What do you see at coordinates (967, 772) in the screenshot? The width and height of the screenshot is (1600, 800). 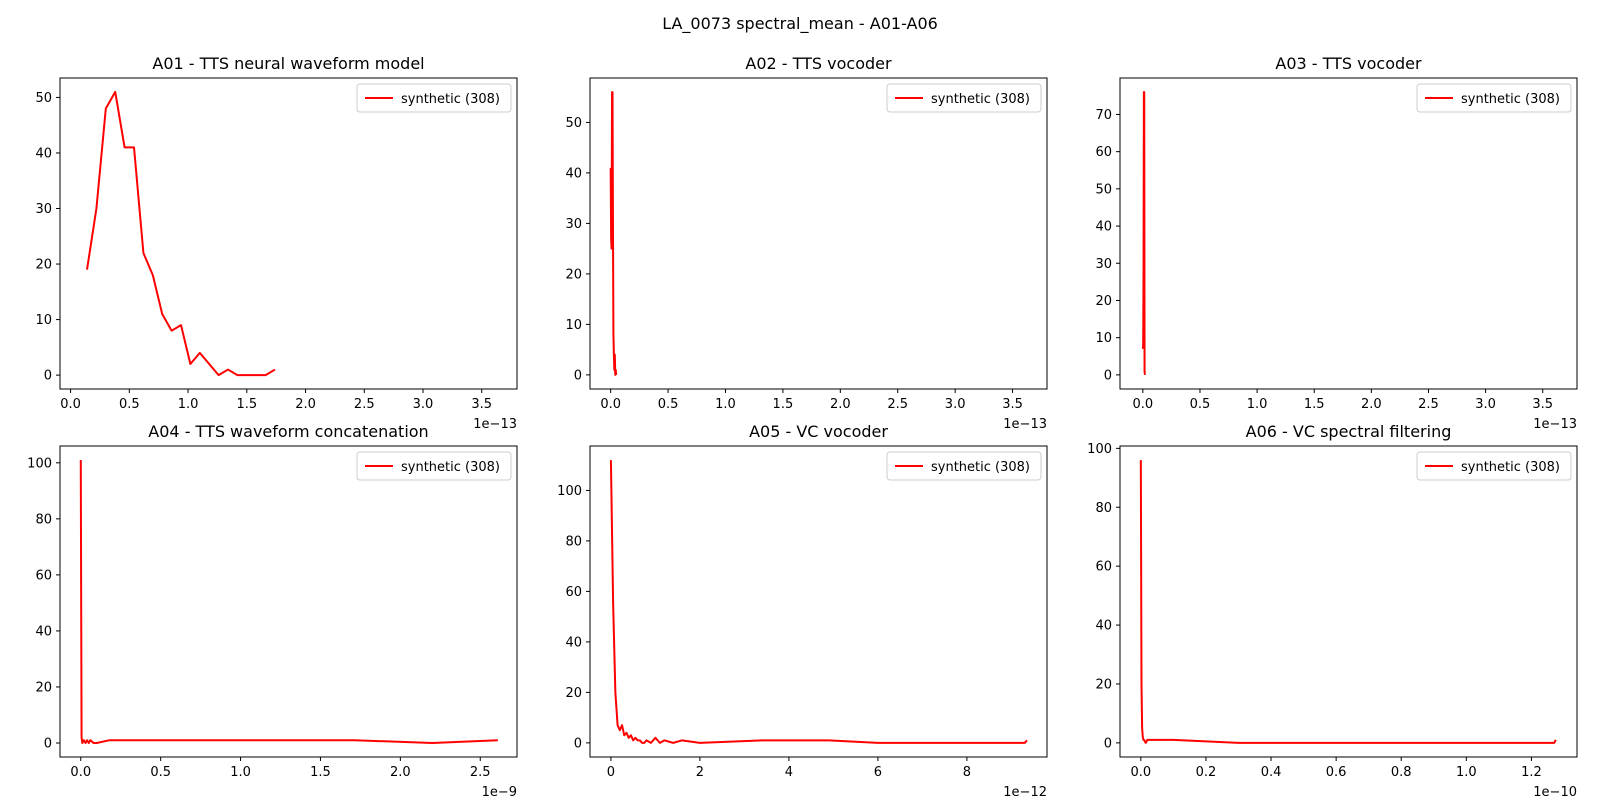 I see `x-tick-label: 8` at bounding box center [967, 772].